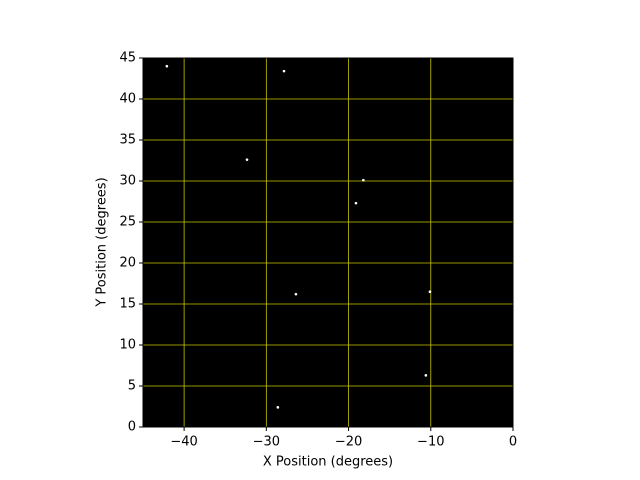  I want to click on y-tick-label: 15, so click(127, 304).